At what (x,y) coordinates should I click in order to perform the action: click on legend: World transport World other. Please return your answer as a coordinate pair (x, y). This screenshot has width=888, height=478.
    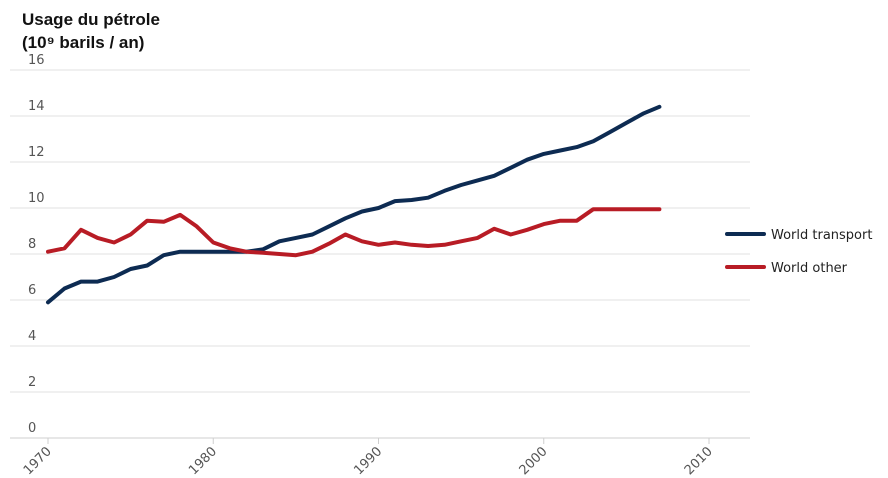
    Looking at the image, I should click on (798, 252).